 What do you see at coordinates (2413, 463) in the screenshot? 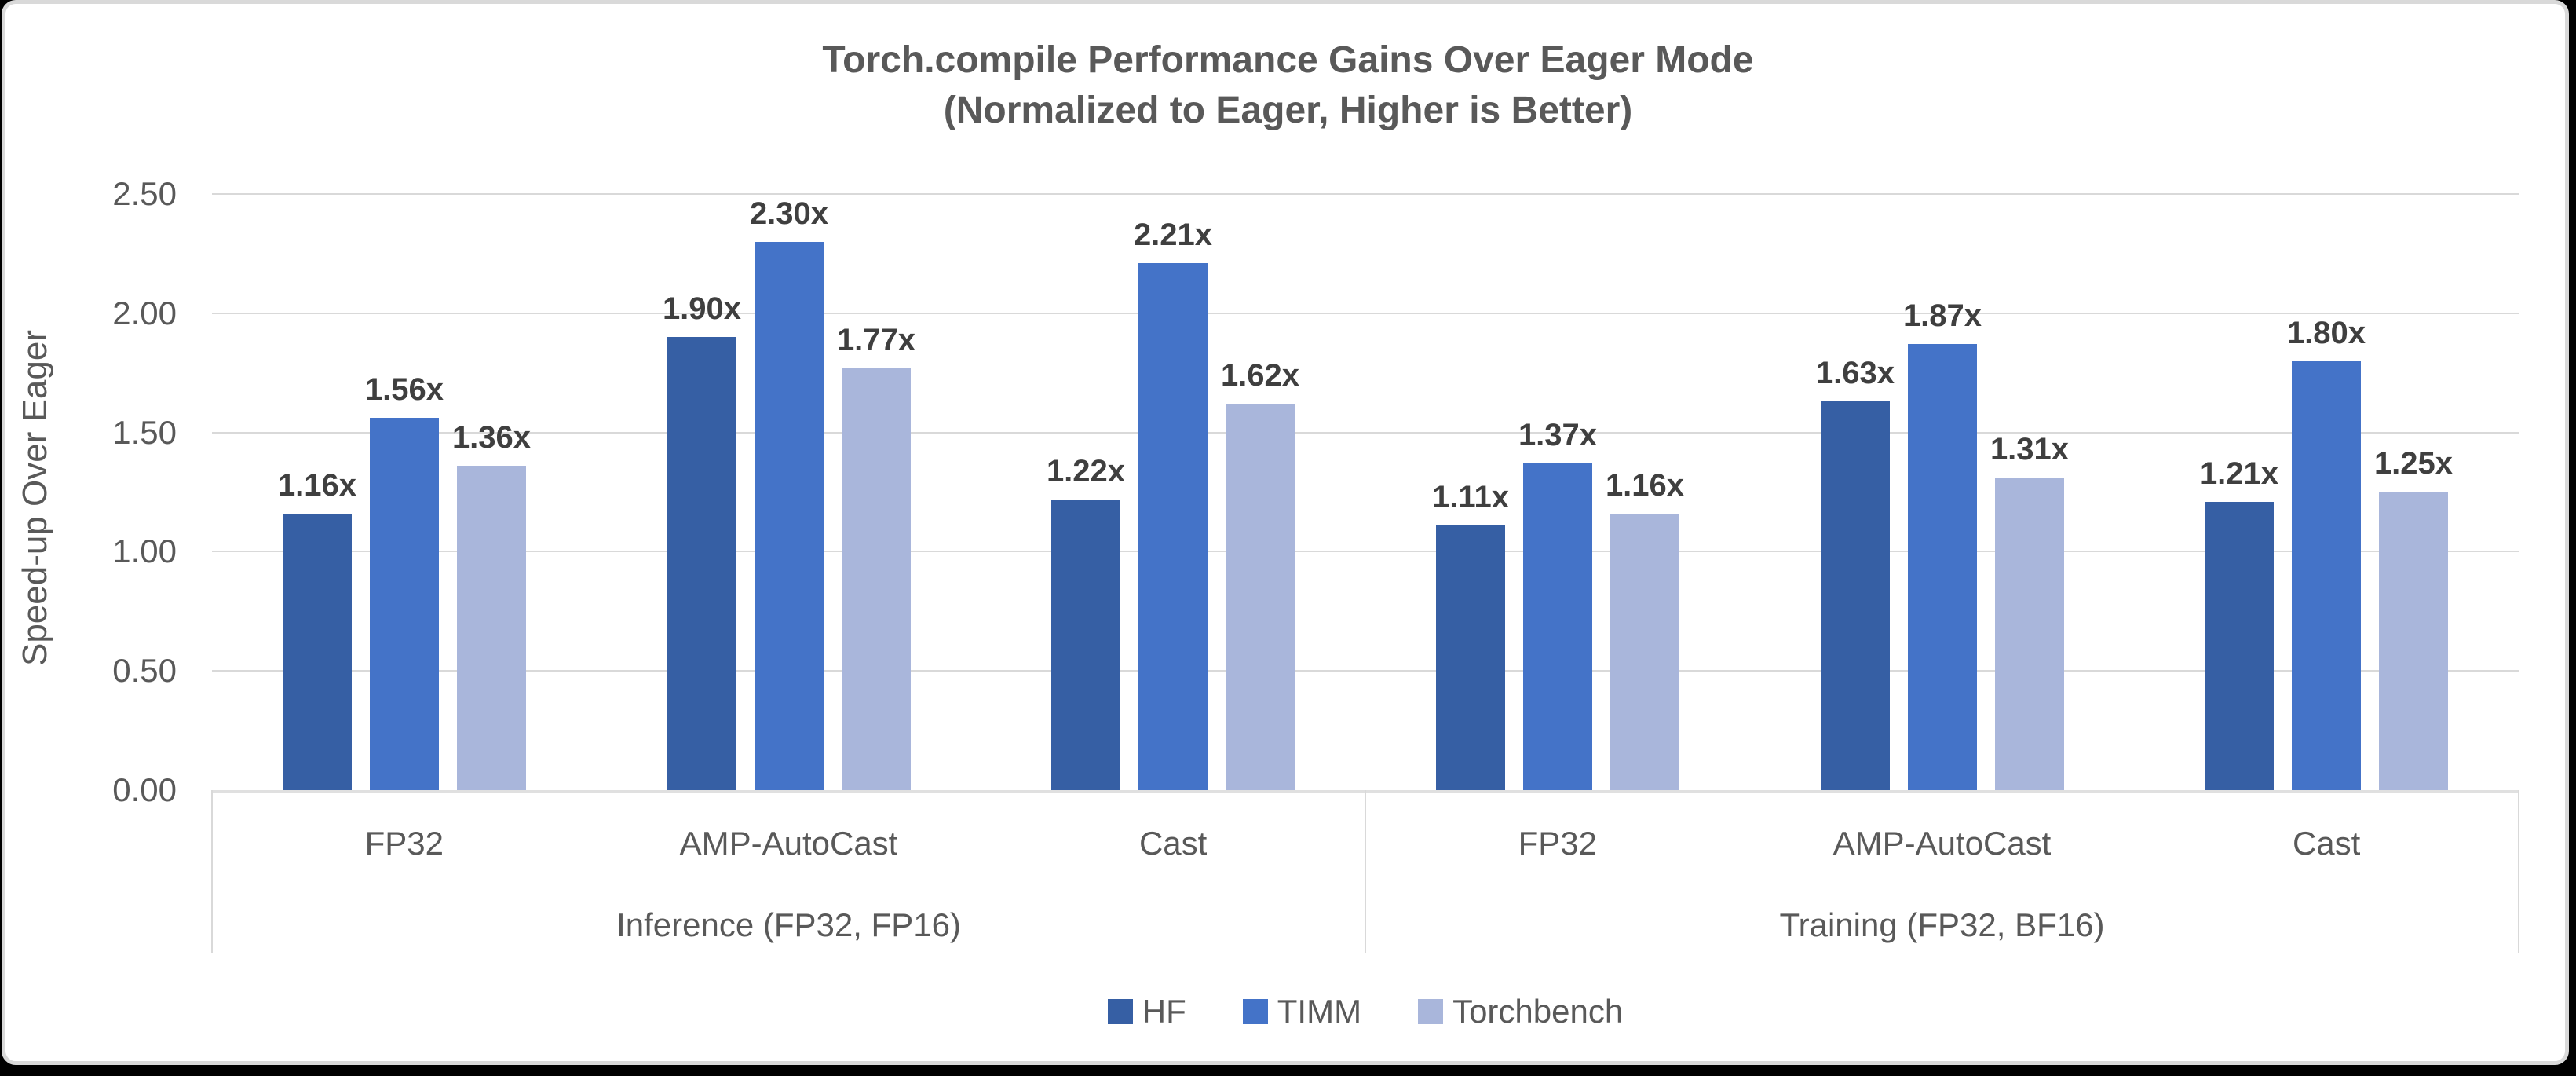
I see `bar-value-label: 1.25x` at bounding box center [2413, 463].